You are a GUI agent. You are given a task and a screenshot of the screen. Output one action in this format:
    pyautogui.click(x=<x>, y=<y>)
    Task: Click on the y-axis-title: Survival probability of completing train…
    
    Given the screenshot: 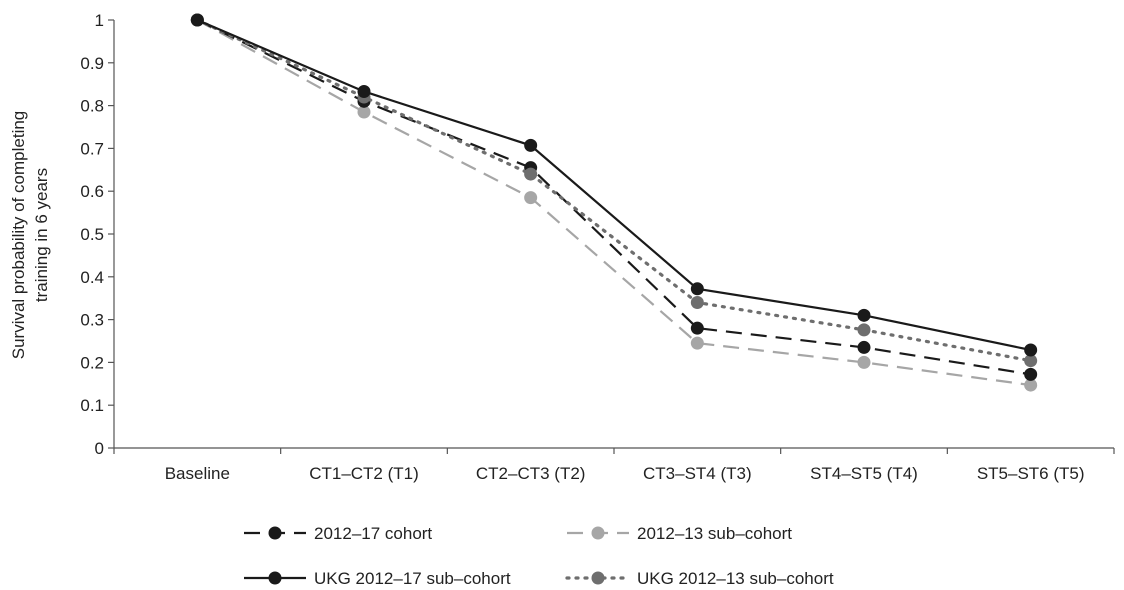 What is the action you would take?
    pyautogui.click(x=30, y=235)
    